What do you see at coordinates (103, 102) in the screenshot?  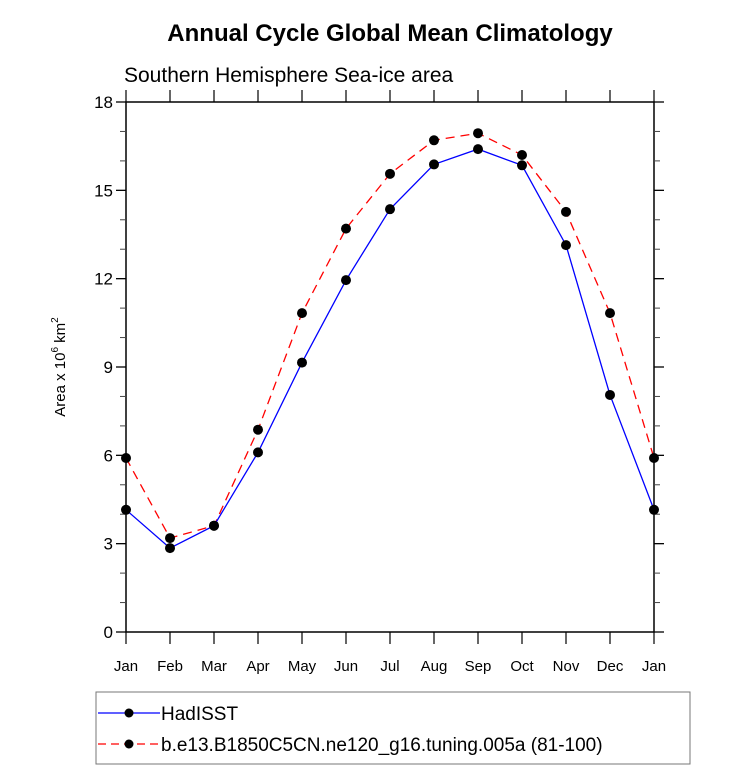 I see `y-tick-label: 18` at bounding box center [103, 102].